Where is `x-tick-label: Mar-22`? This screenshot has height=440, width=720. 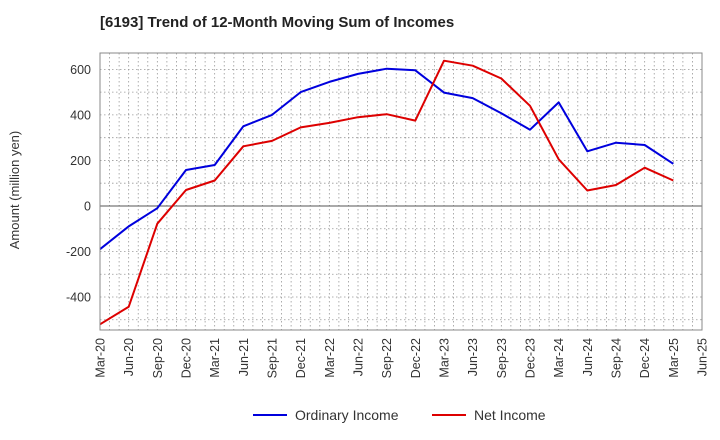 x-tick-label: Mar-22 is located at coordinates (330, 358).